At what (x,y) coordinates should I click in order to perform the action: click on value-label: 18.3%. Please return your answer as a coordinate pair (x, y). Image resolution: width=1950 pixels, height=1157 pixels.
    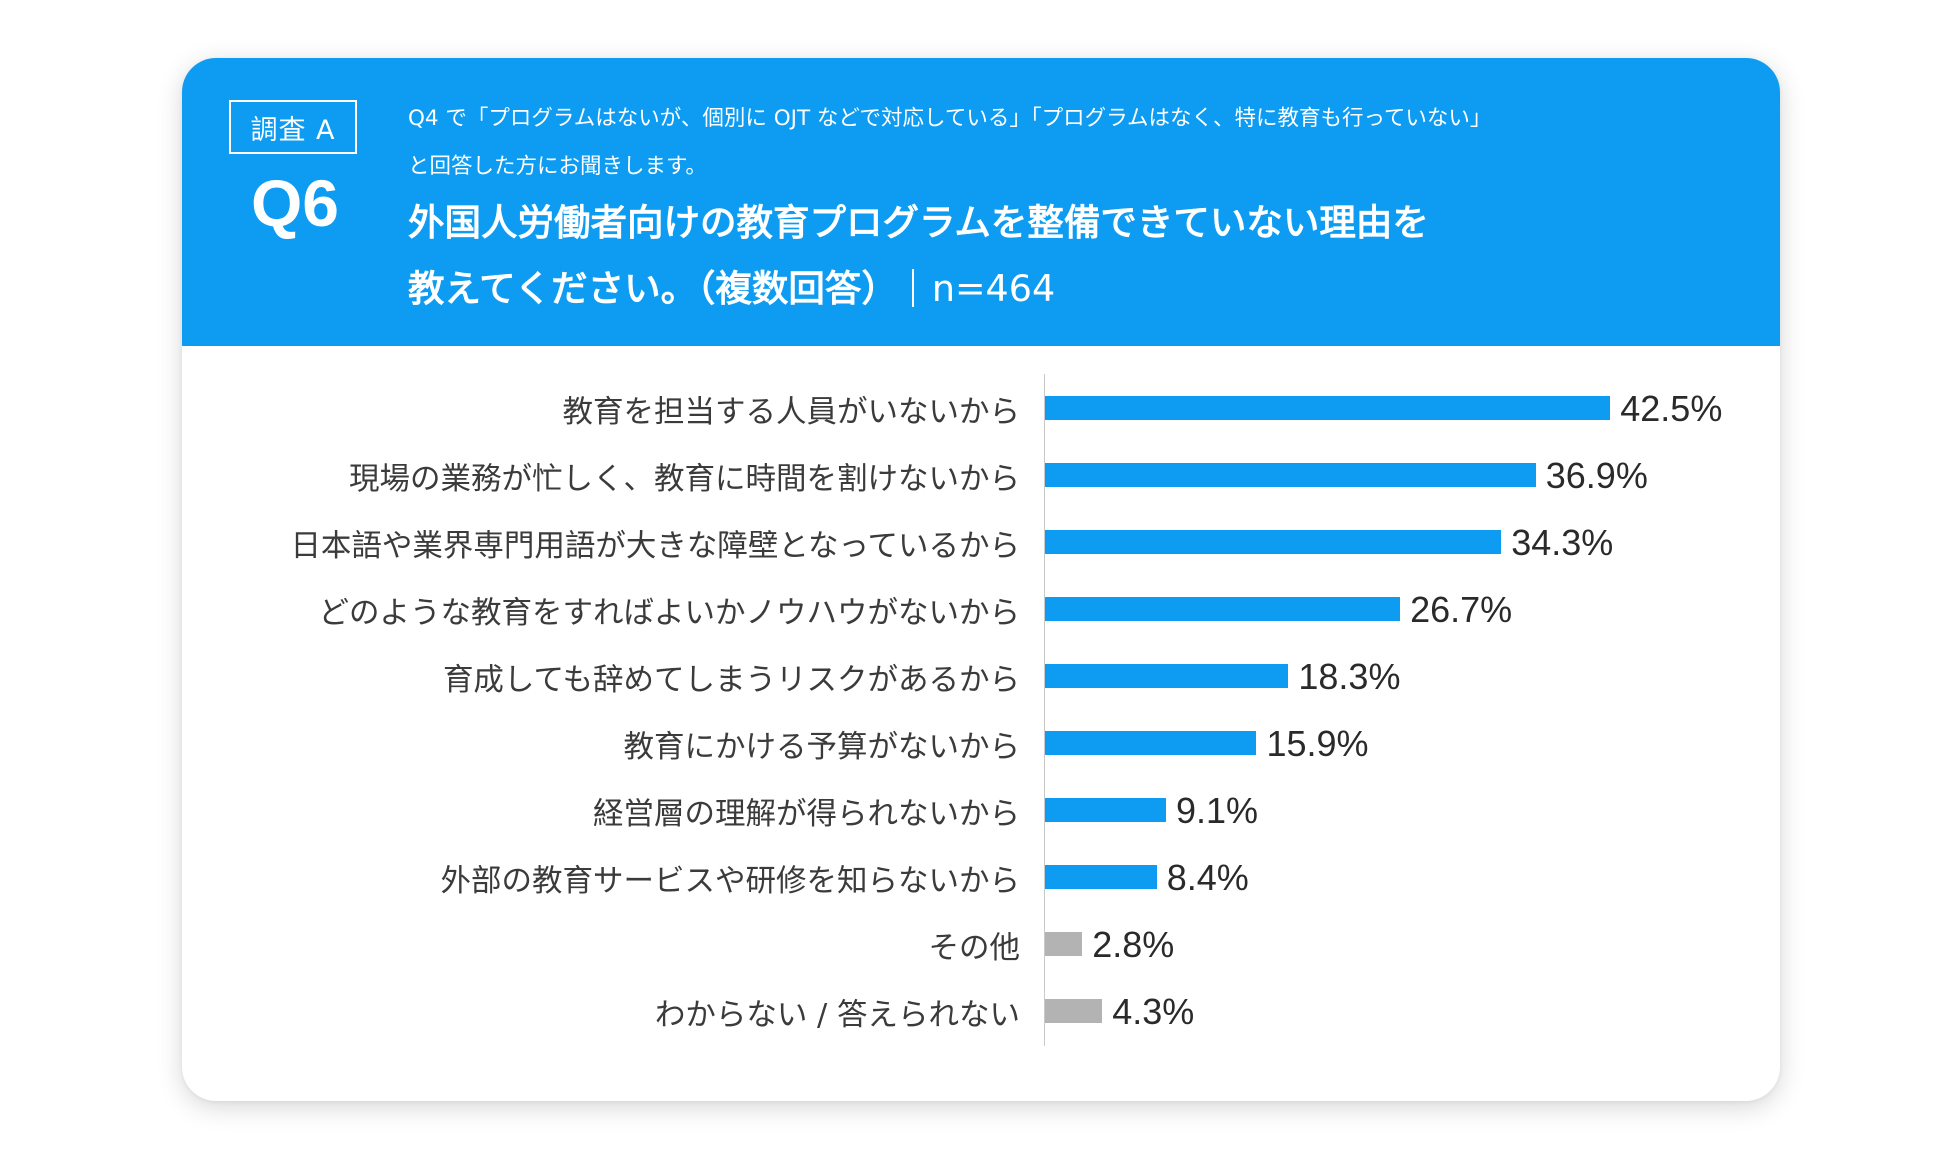
    Looking at the image, I should click on (1349, 676).